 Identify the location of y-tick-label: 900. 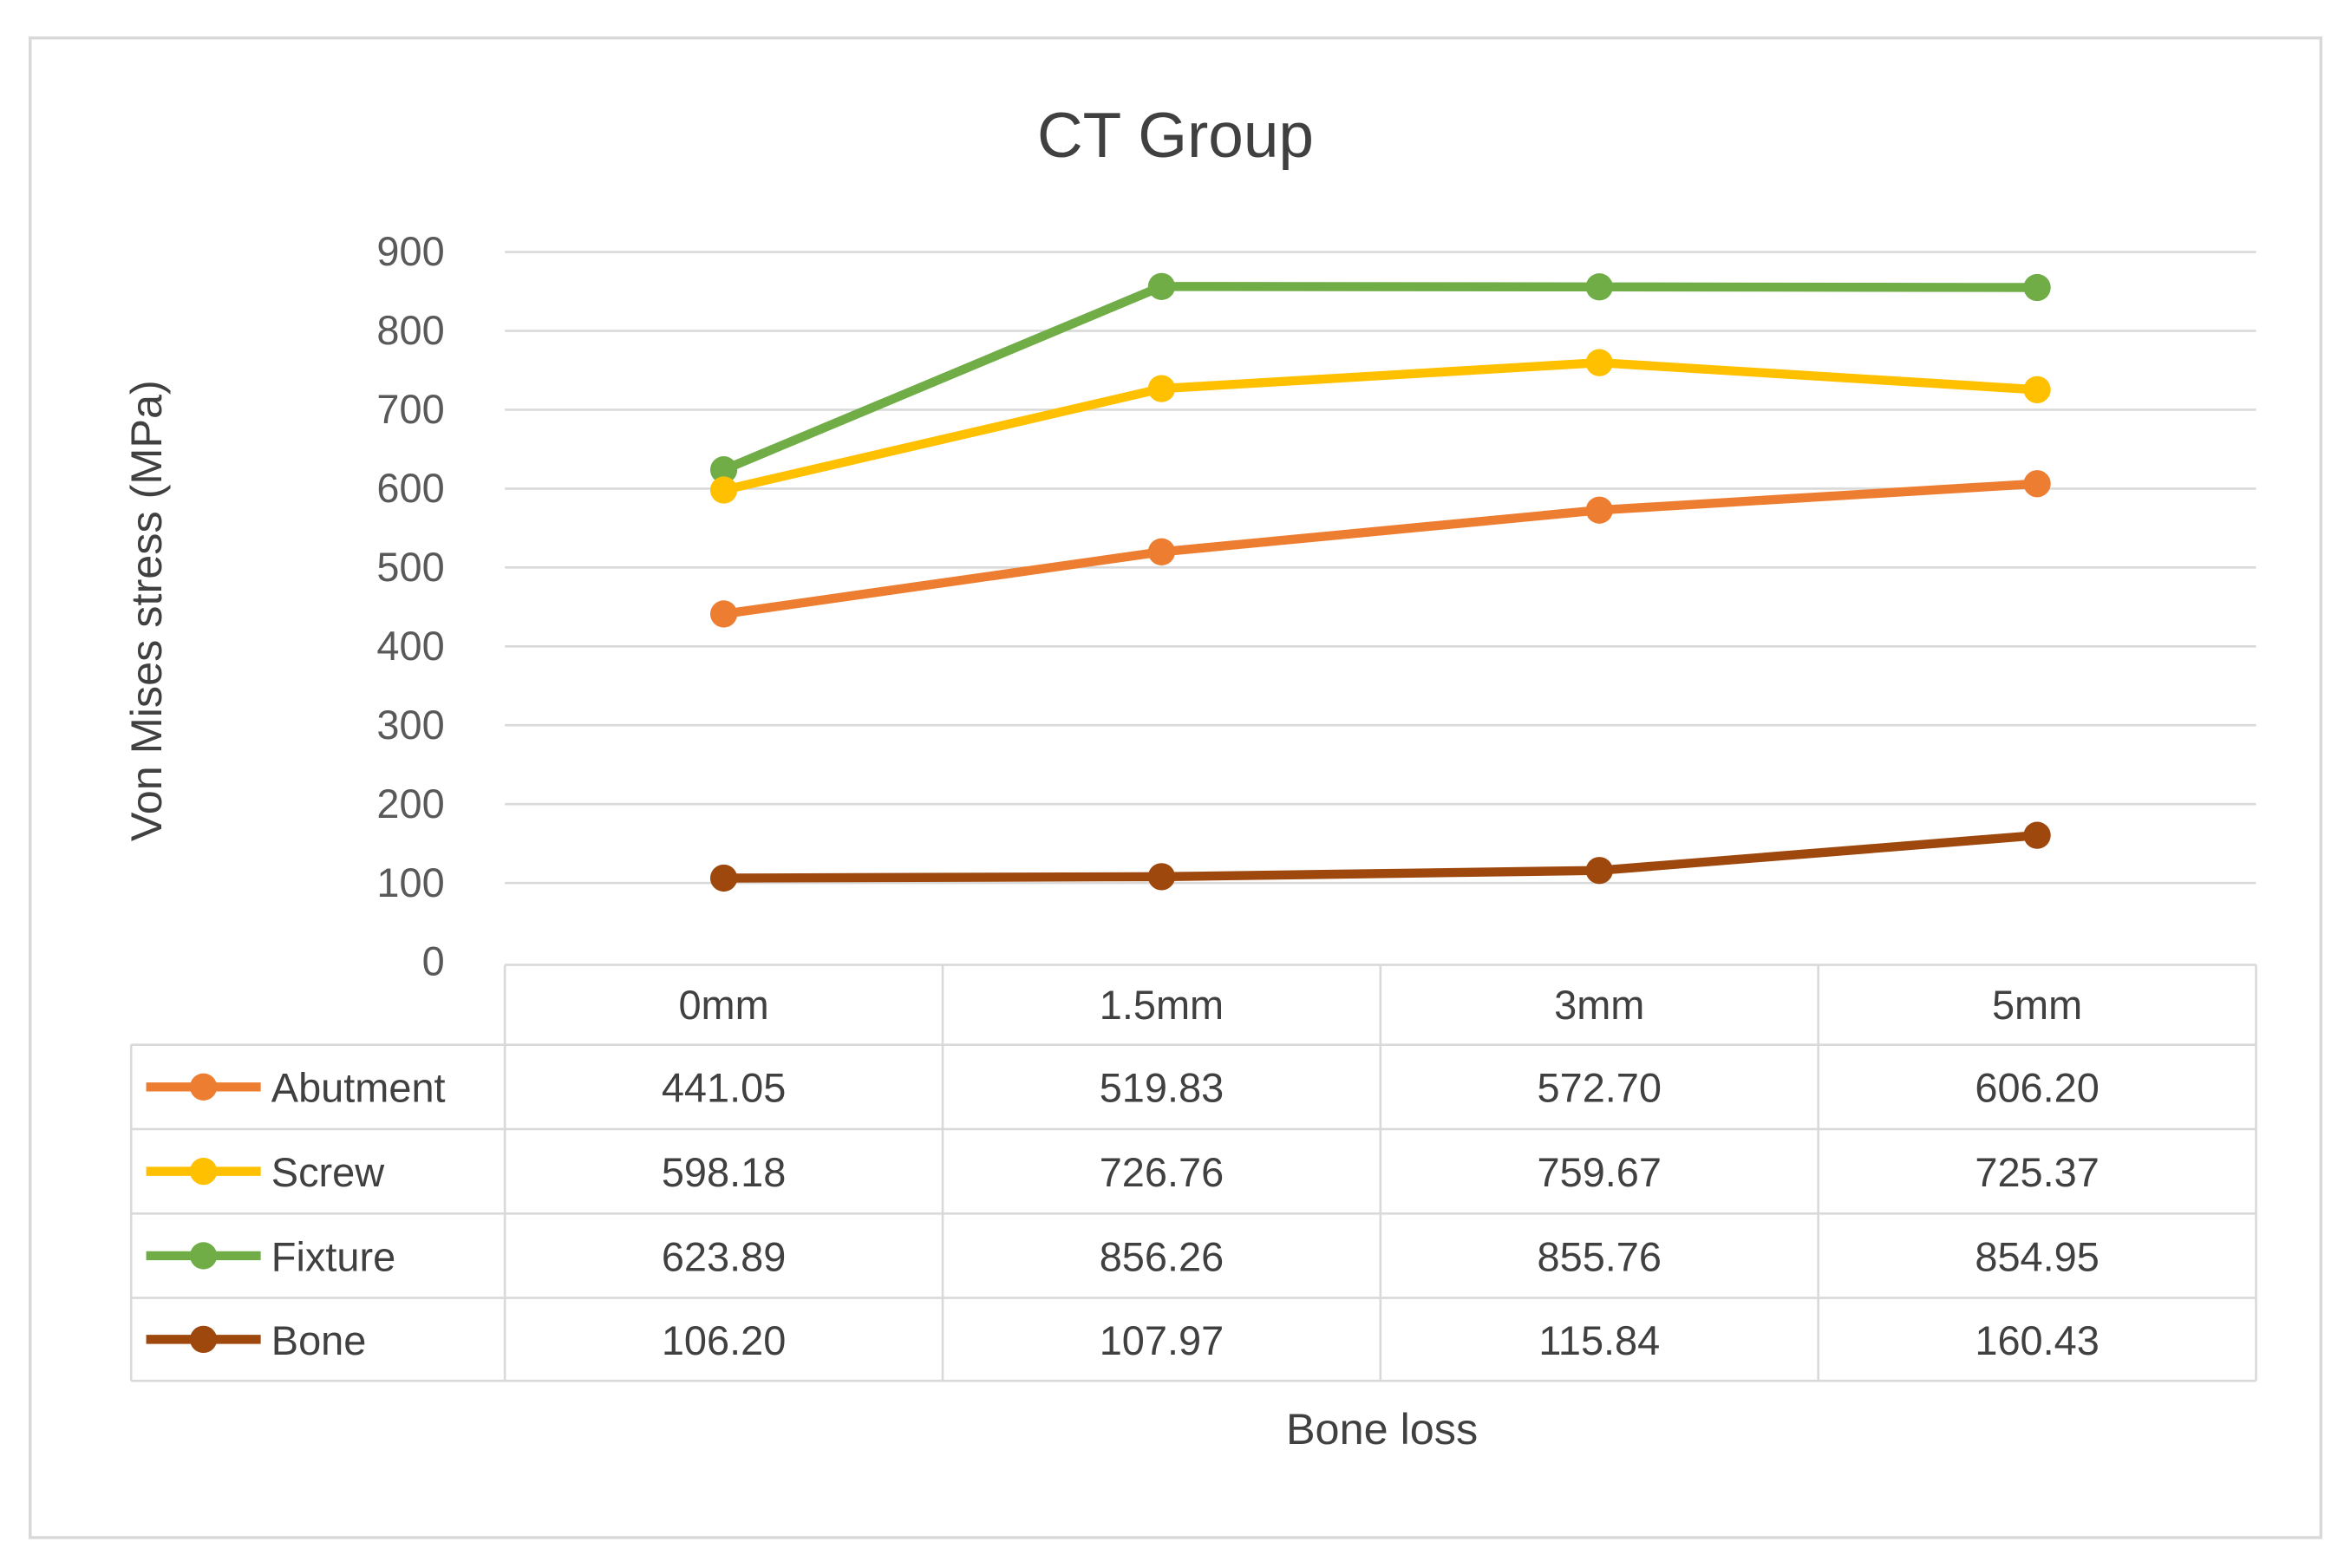
(410, 251).